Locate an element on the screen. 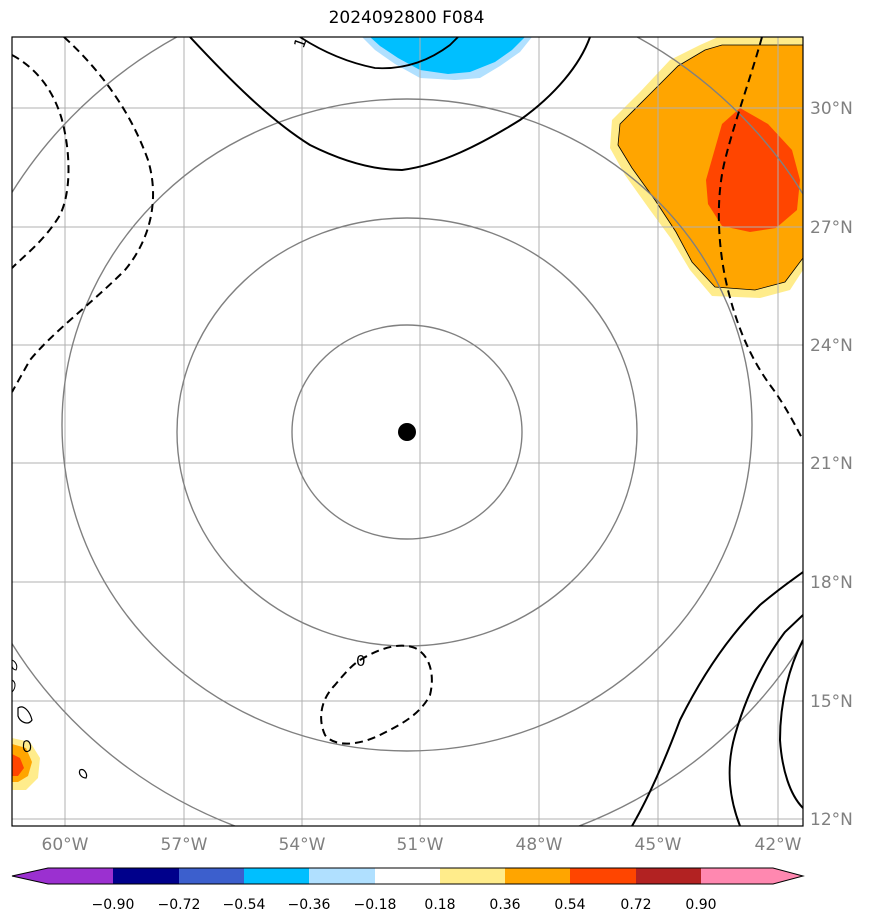 This screenshot has width=873, height=924. small-anomaly-spots is located at coordinates (50, 724).